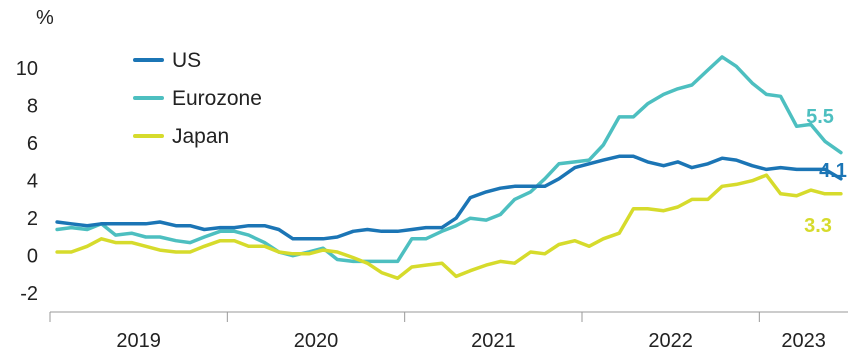 The height and width of the screenshot is (355, 865). What do you see at coordinates (45, 18) in the screenshot?
I see `y-axis-unit-label: %` at bounding box center [45, 18].